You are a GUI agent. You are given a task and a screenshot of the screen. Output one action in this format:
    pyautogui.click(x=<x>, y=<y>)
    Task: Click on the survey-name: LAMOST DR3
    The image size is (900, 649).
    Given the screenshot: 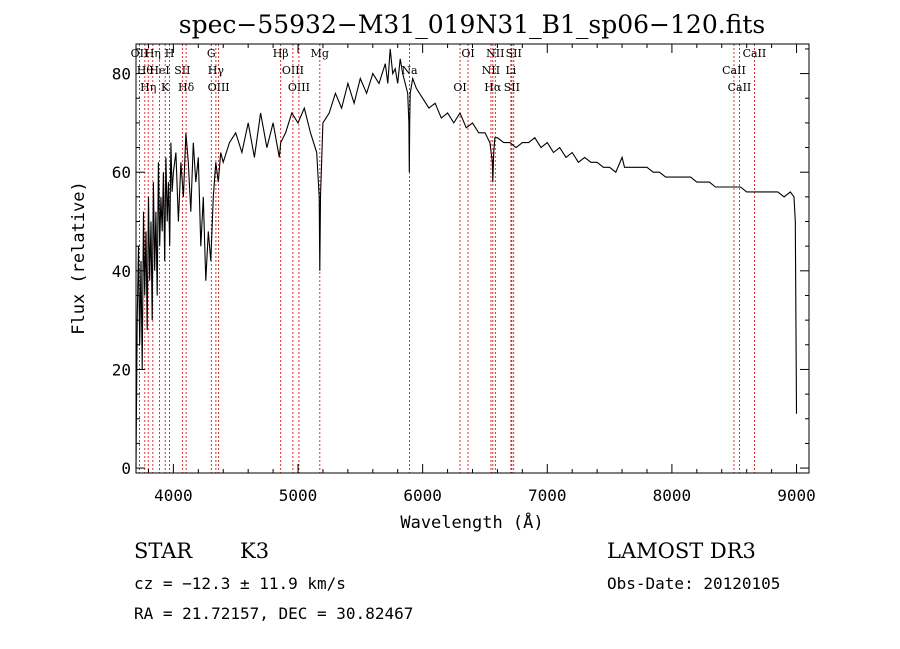 What is the action you would take?
    pyautogui.click(x=681, y=551)
    